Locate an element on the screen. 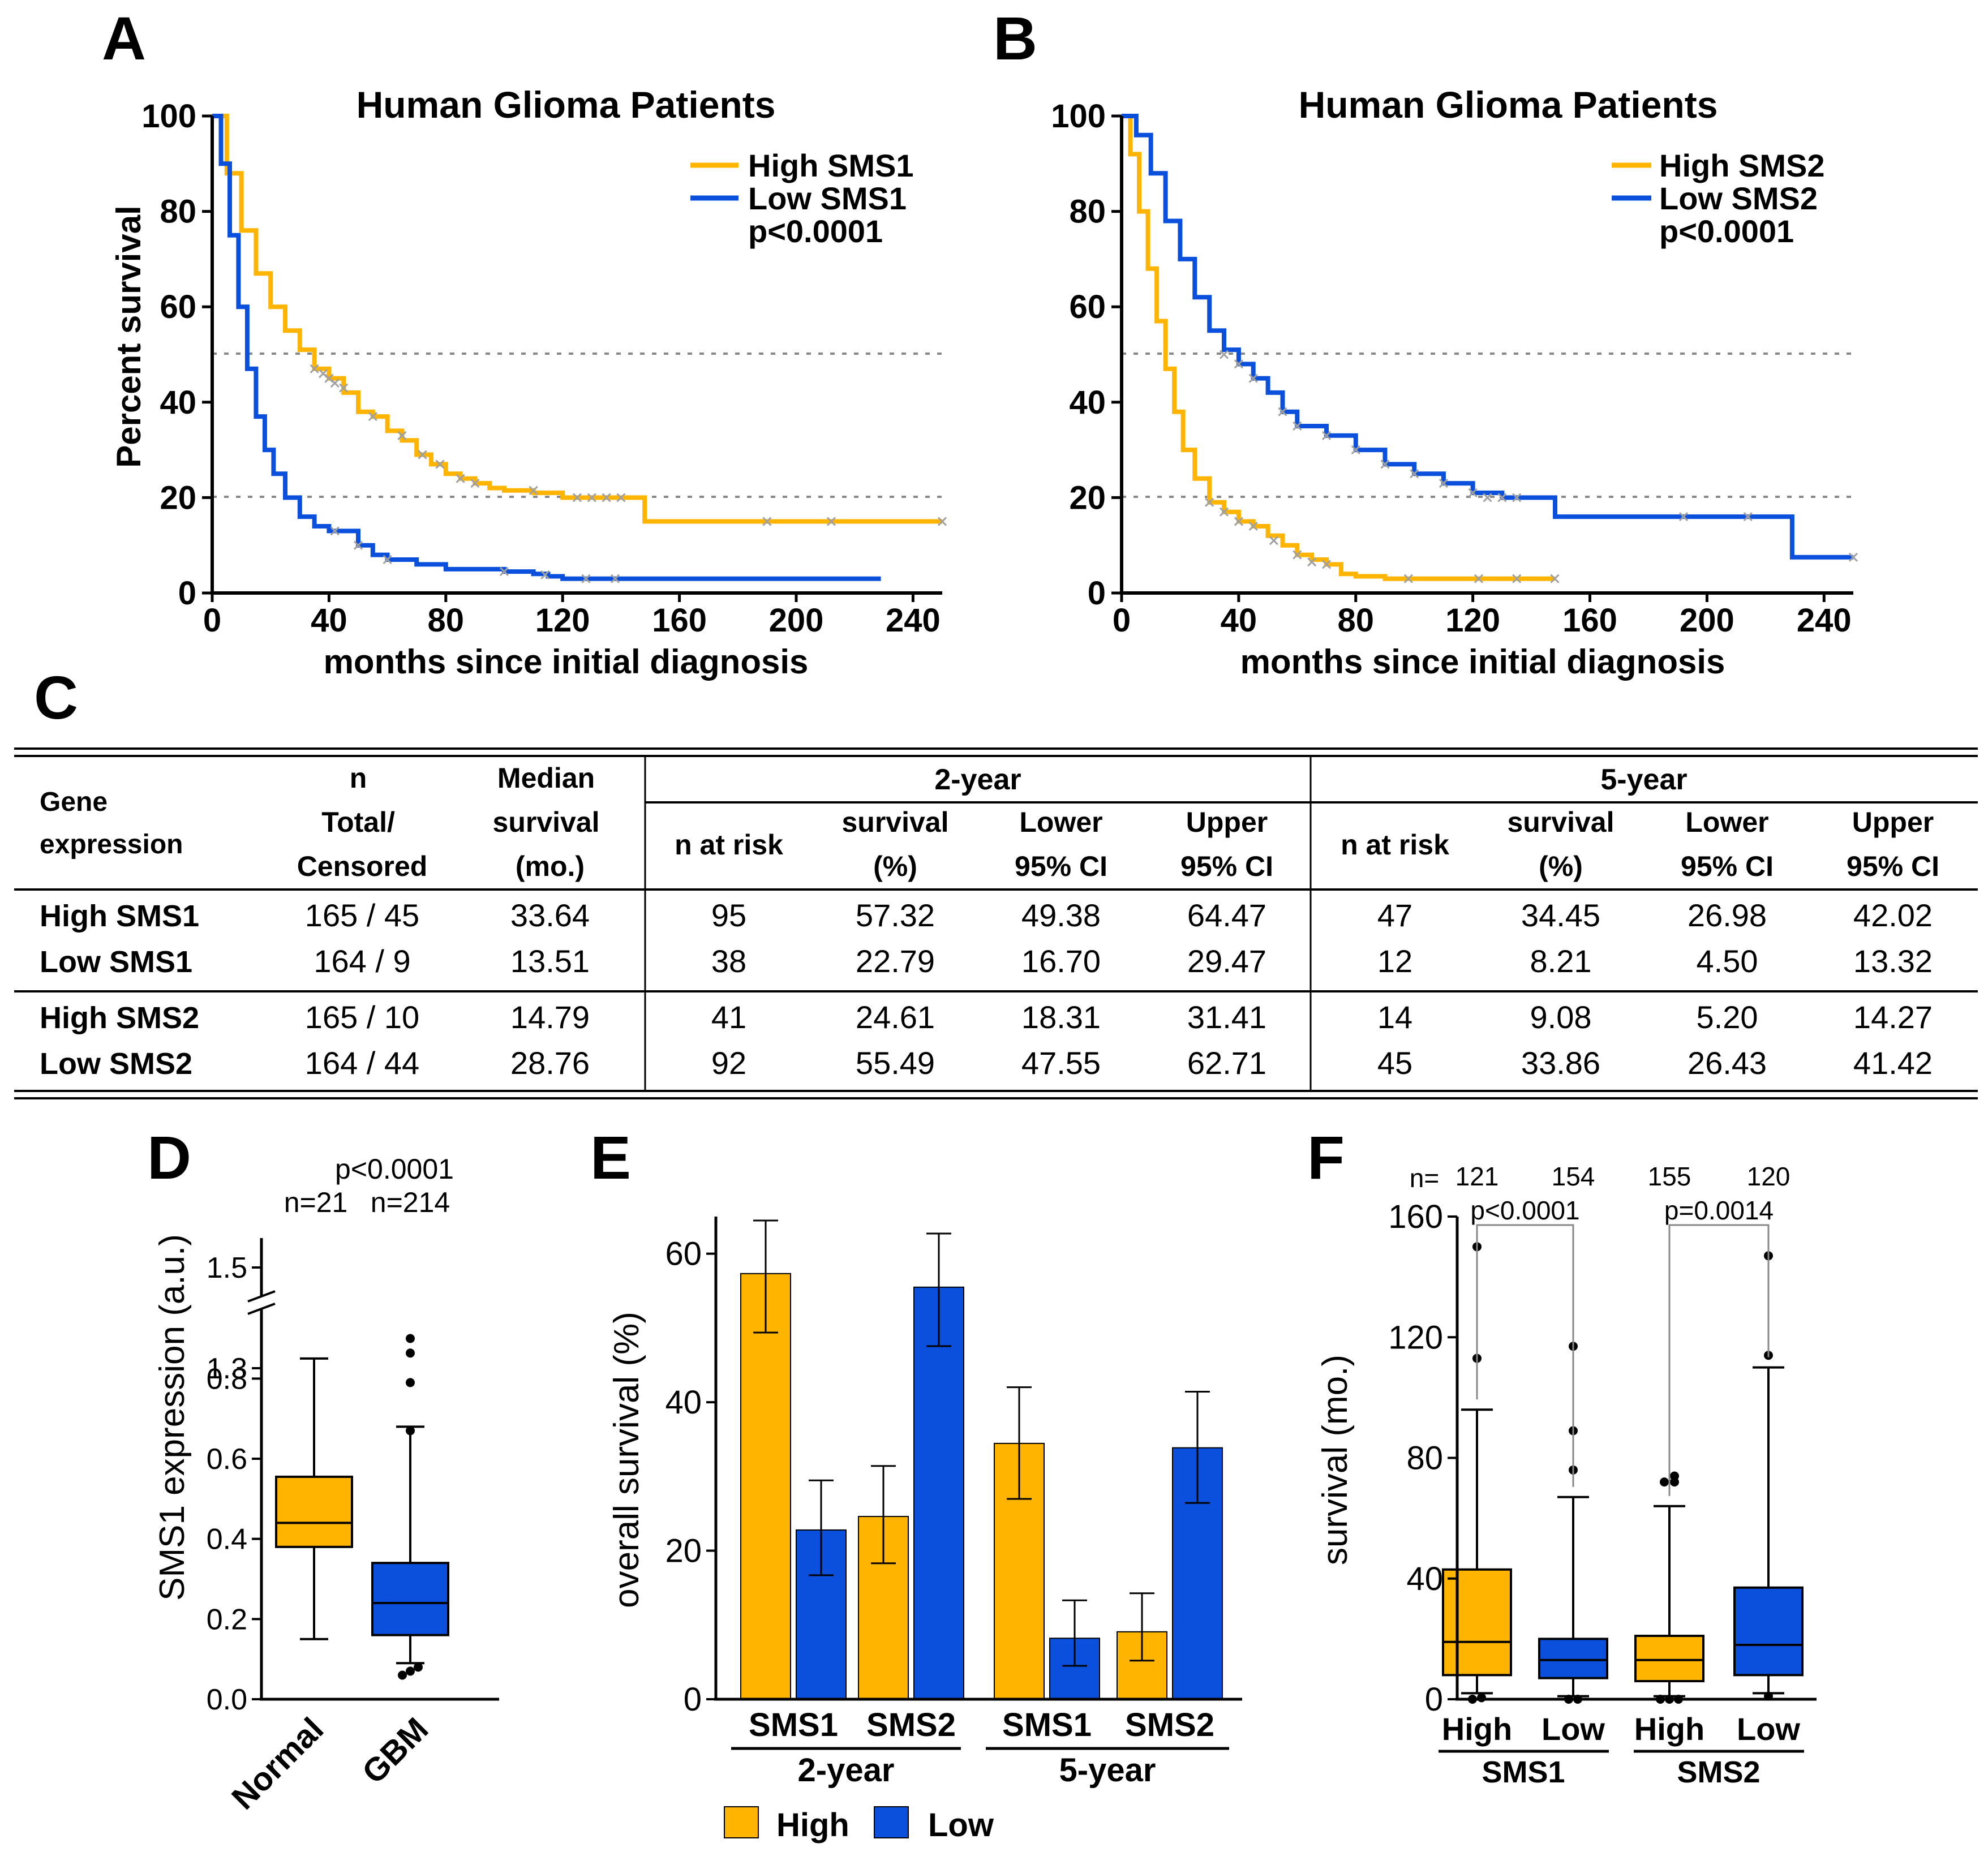 The height and width of the screenshot is (1852, 1988). table-cell-median-0: 33.64 is located at coordinates (550, 915).